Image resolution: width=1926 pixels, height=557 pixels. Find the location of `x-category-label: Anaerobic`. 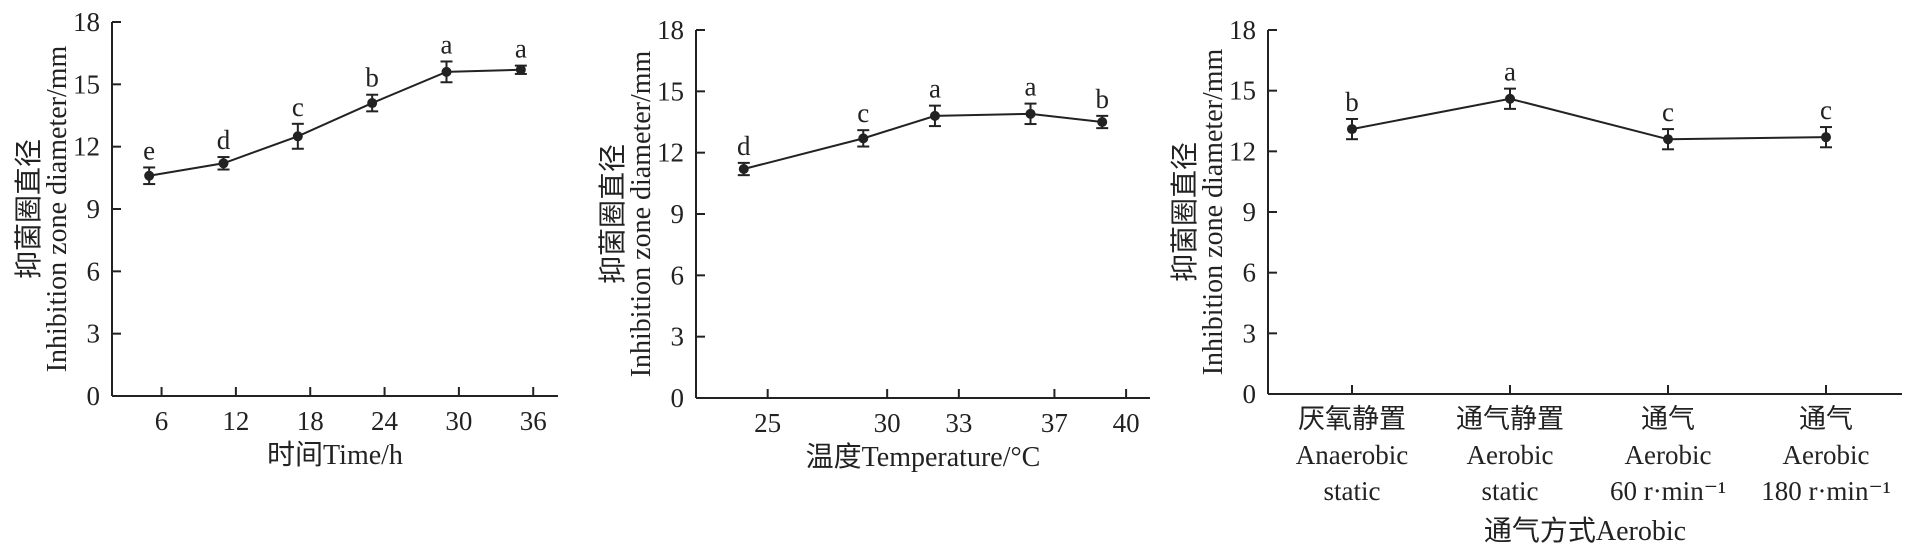

x-category-label: Anaerobic is located at coordinates (1352, 455).